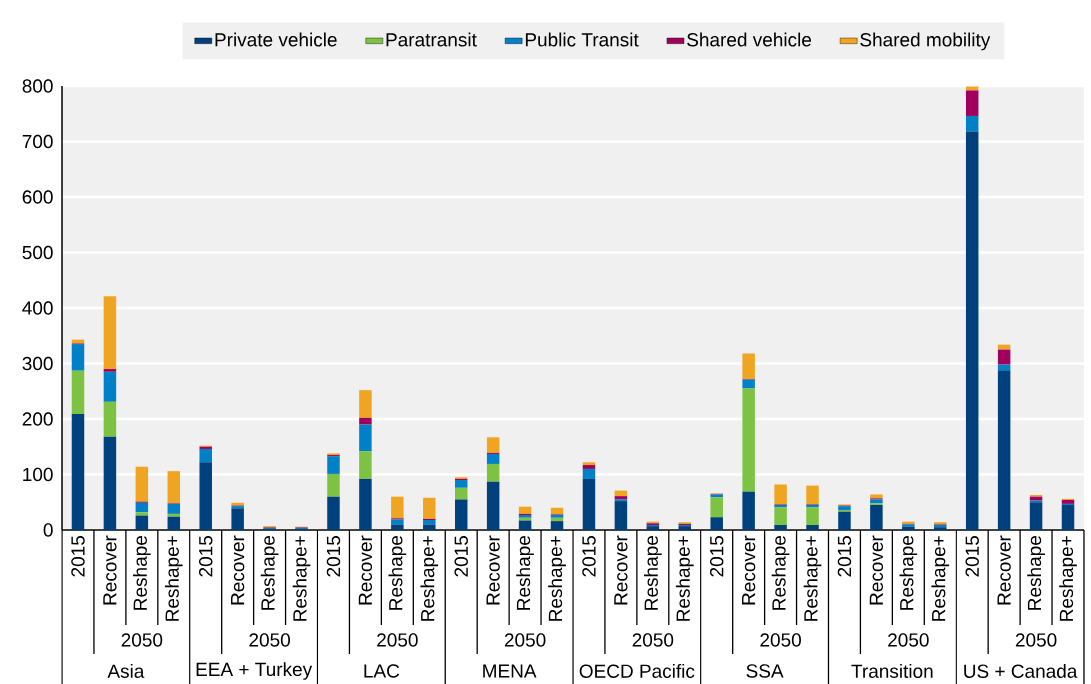 This screenshot has width=1091, height=684. I want to click on y-tick-label: 0, so click(48, 530).